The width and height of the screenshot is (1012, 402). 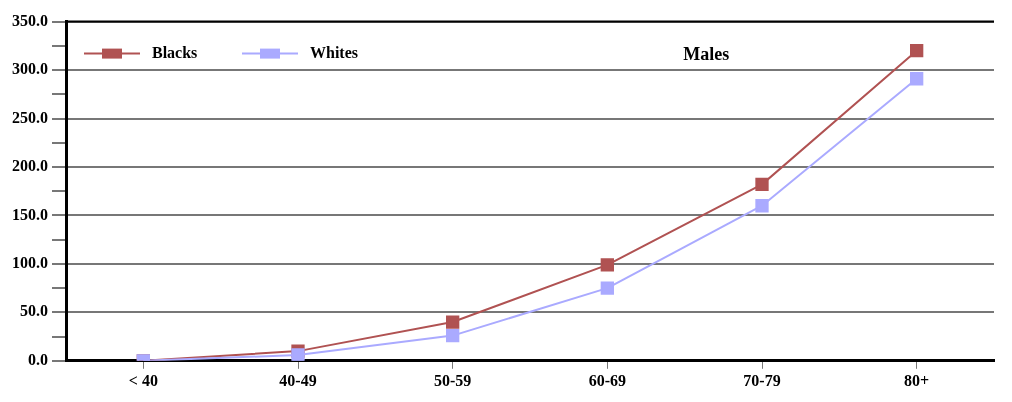 I want to click on y-tick-label: 350.0, so click(x=30, y=20).